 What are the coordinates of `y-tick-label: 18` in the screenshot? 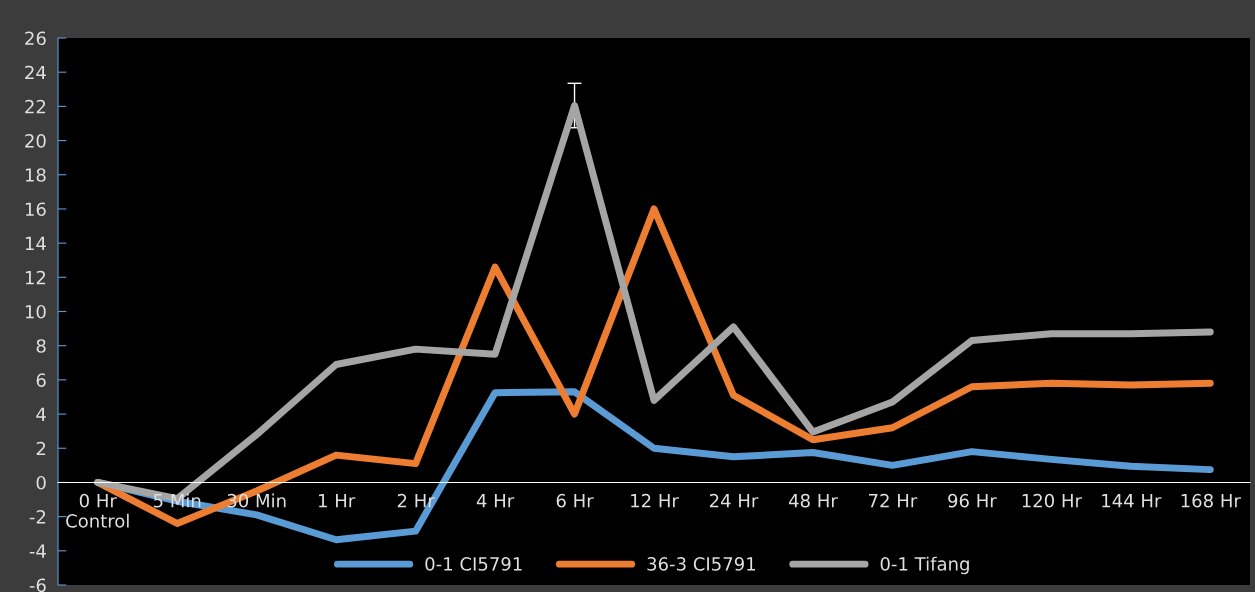 It's located at (35, 175).